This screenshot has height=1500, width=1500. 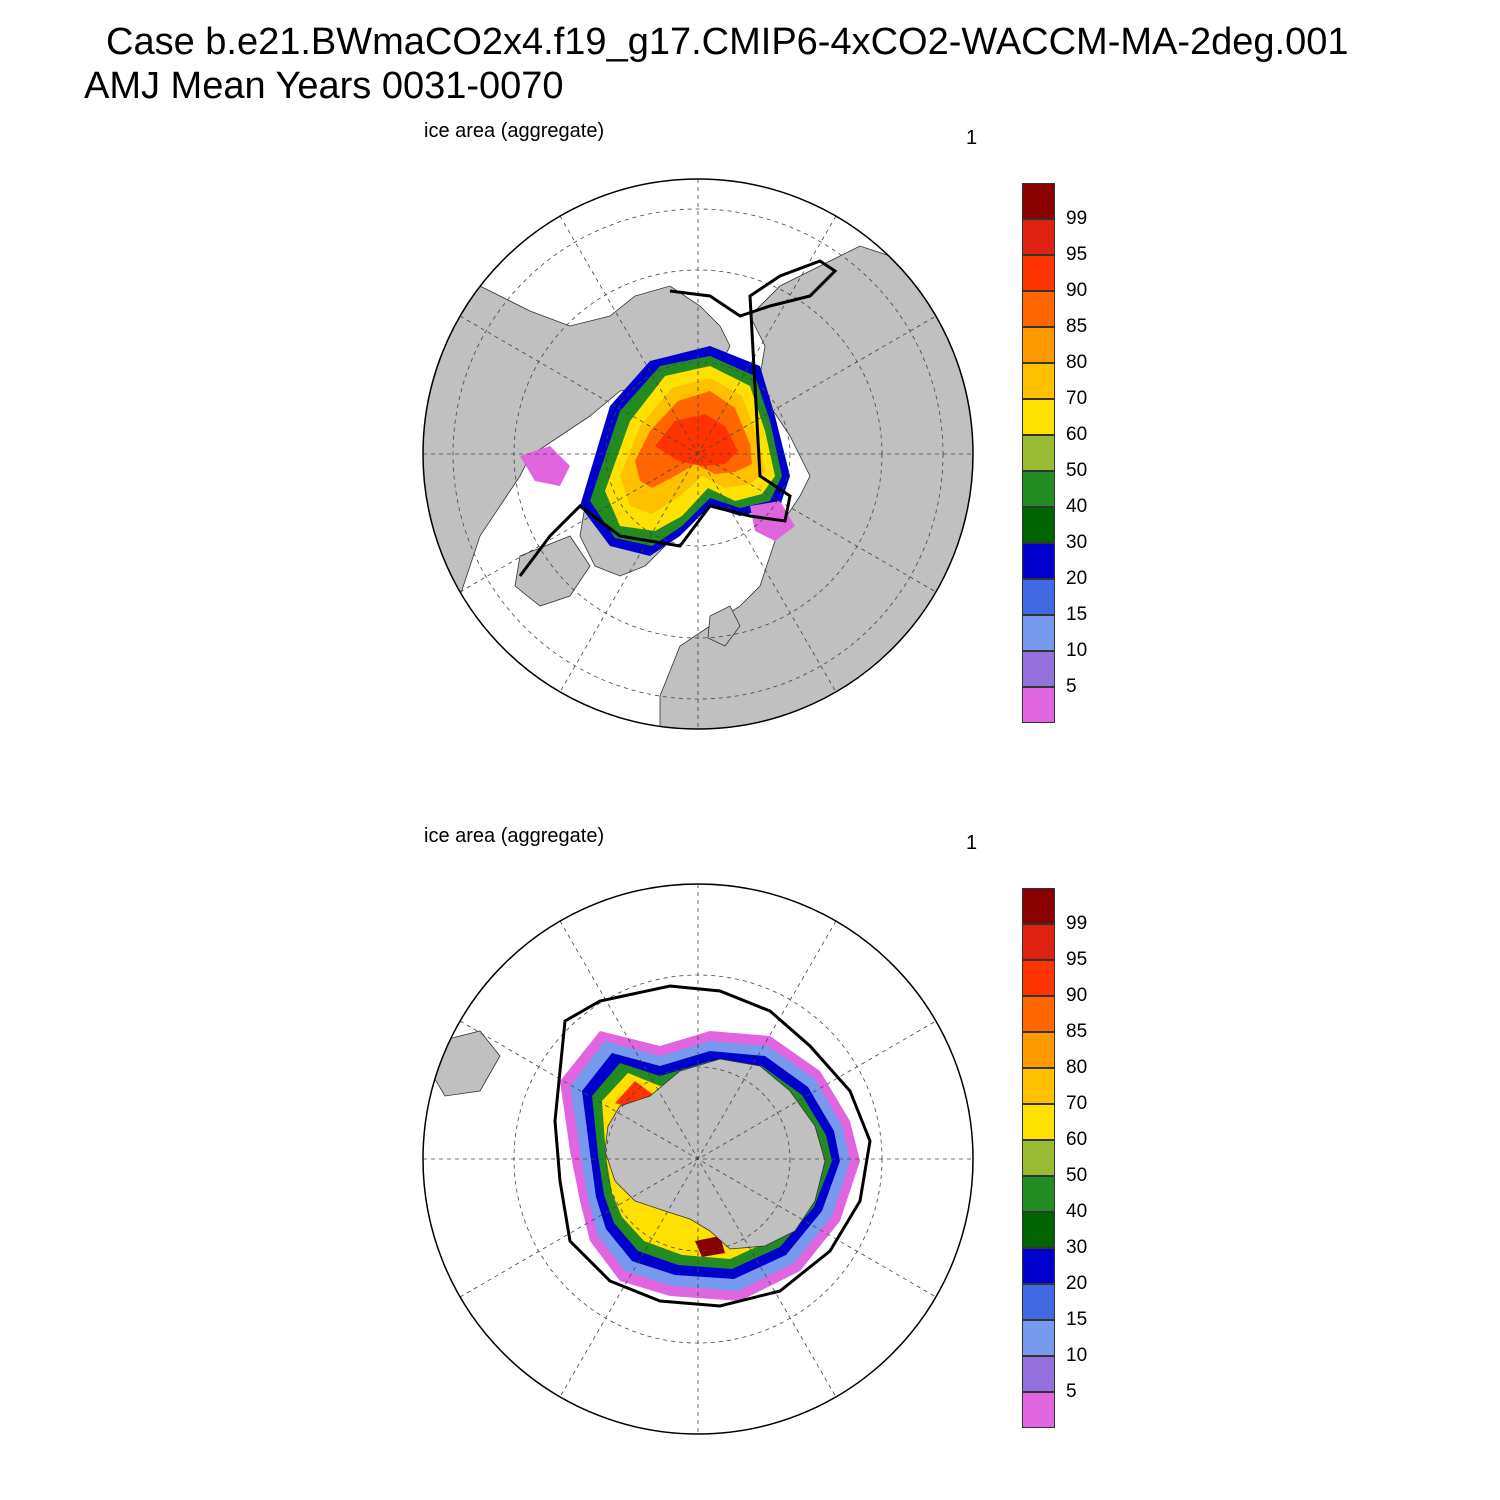 What do you see at coordinates (1082, 1160) in the screenshot?
I see `south-colorbar: 5 10 15 20 30 40 50 60 70 80 85 90 95 99` at bounding box center [1082, 1160].